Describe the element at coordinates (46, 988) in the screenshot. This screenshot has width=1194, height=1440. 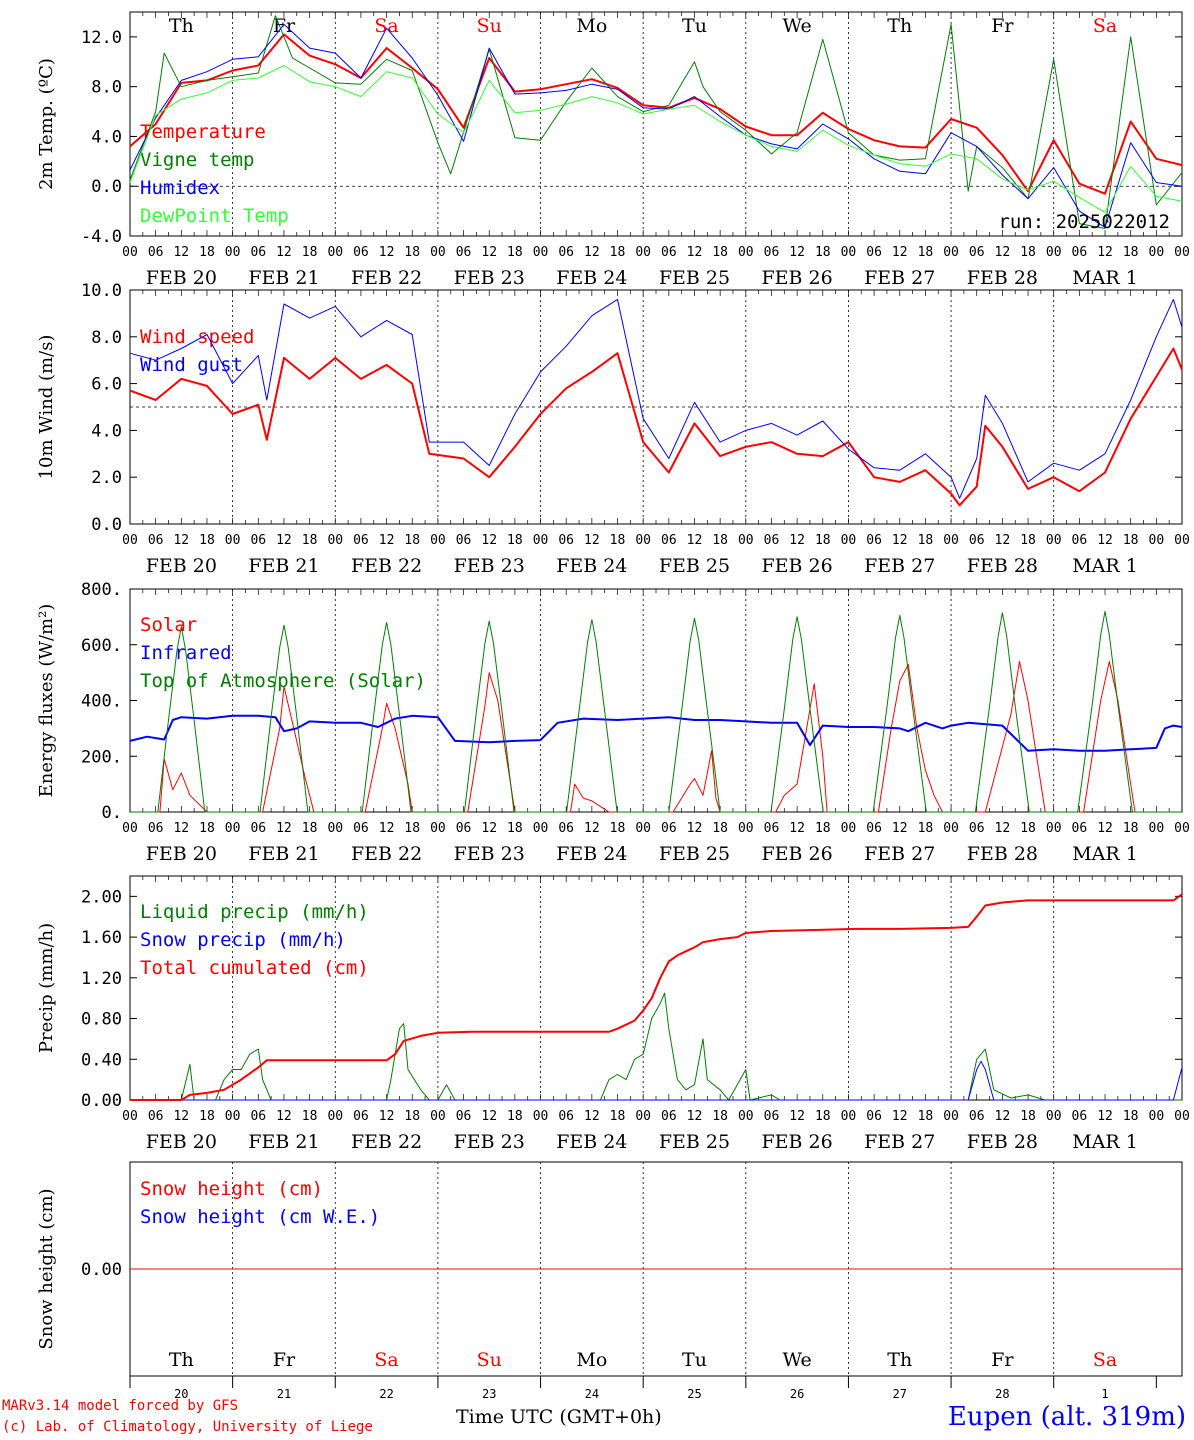
I see `y-axis-title-precip: Precip (mm/h)` at that location.